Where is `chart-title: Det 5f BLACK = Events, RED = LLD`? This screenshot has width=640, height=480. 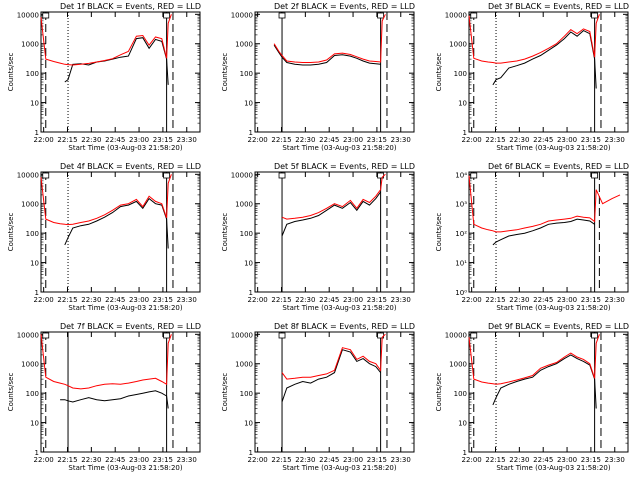 chart-title: Det 5f BLACK = Events, RED = LLD is located at coordinates (344, 166).